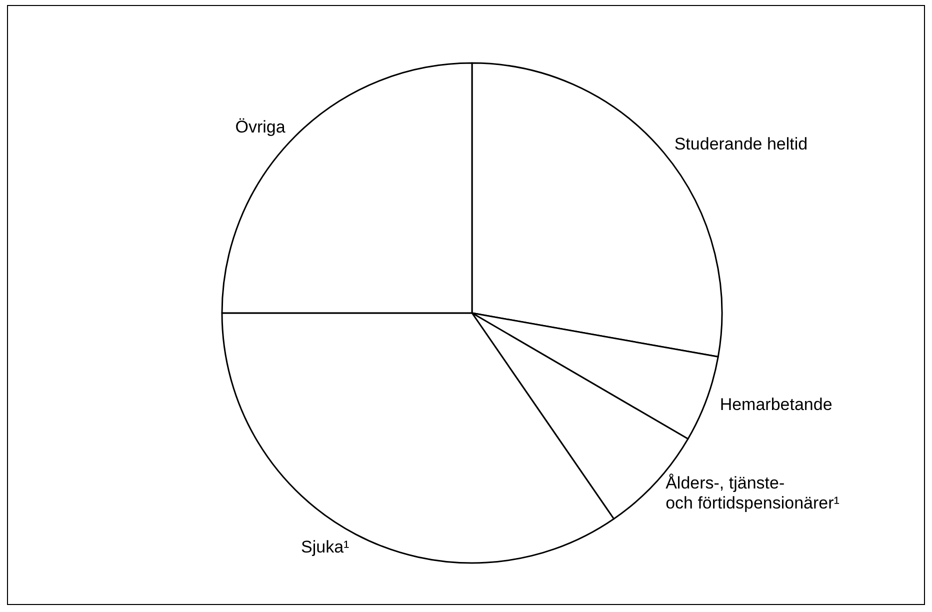 The image size is (932, 612). Describe the element at coordinates (325, 547) in the screenshot. I see `slice-label: Sjuka¹` at that location.